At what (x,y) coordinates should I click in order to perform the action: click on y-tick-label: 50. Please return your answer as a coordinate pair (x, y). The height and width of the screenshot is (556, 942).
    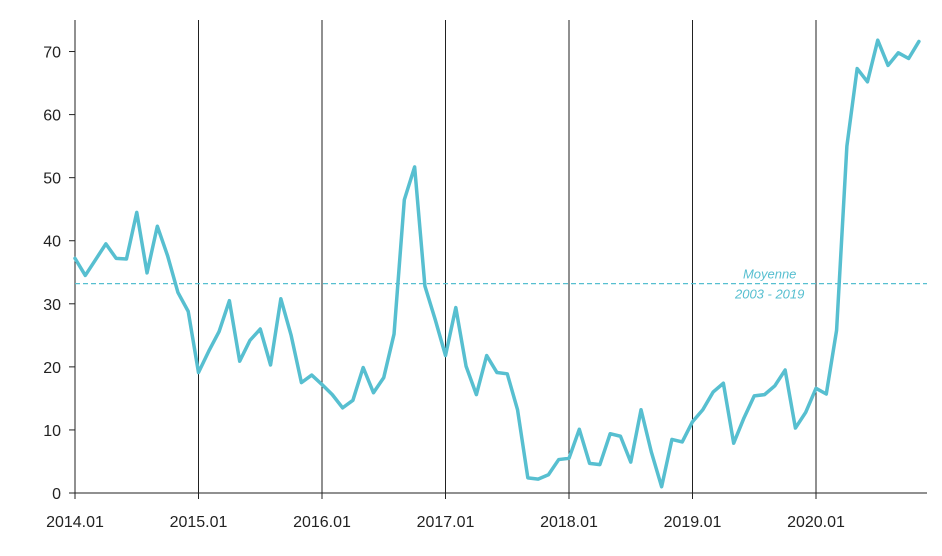
    Looking at the image, I should click on (52, 179).